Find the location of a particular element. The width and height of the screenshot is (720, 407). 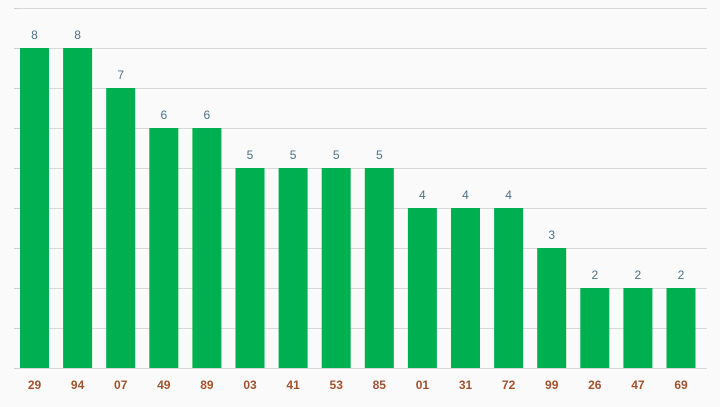

category-label: 47 is located at coordinates (638, 385).